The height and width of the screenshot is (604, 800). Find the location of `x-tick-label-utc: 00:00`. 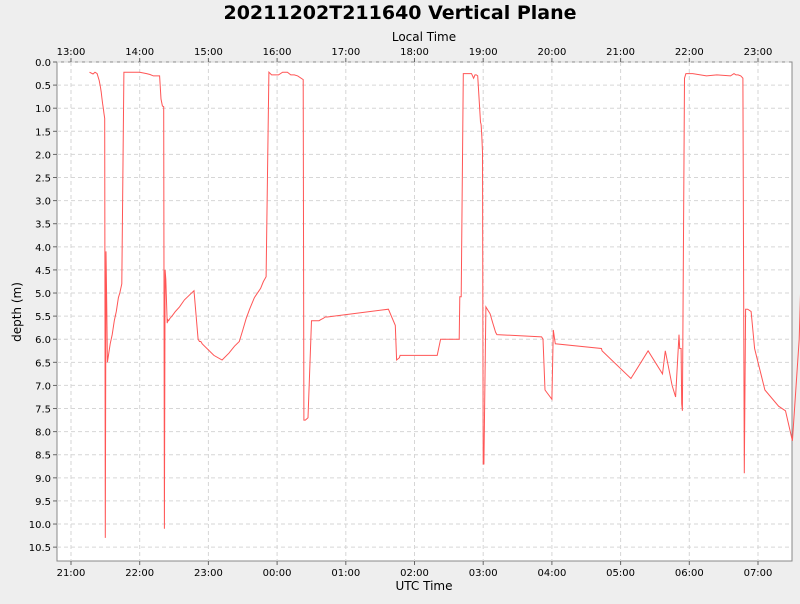

x-tick-label-utc: 00:00 is located at coordinates (277, 573).